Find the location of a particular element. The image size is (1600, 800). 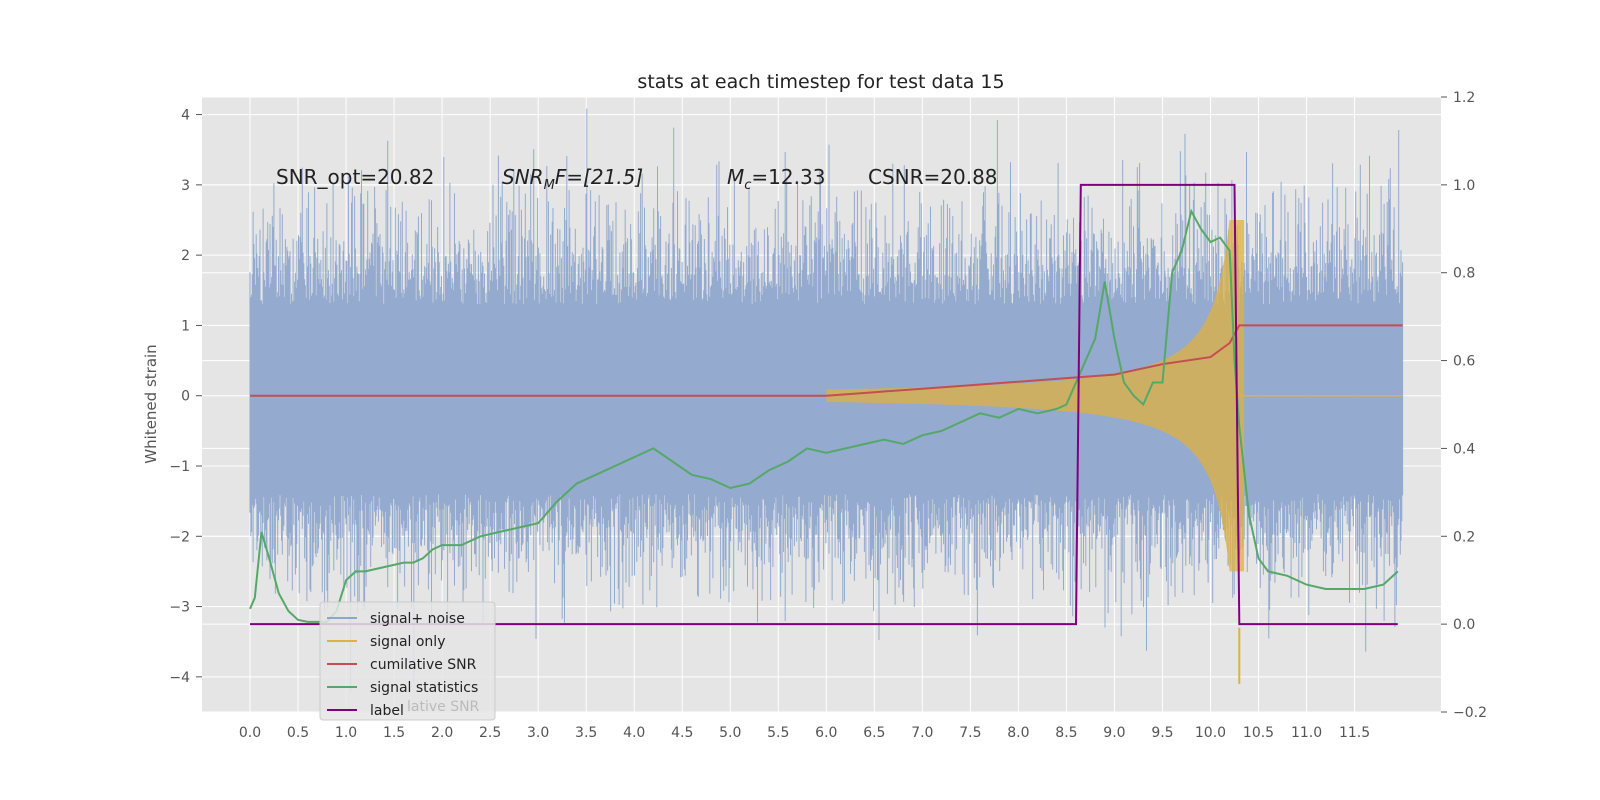

annotation-snr-mf: SNRMF=[21.5] is located at coordinates (572, 179).